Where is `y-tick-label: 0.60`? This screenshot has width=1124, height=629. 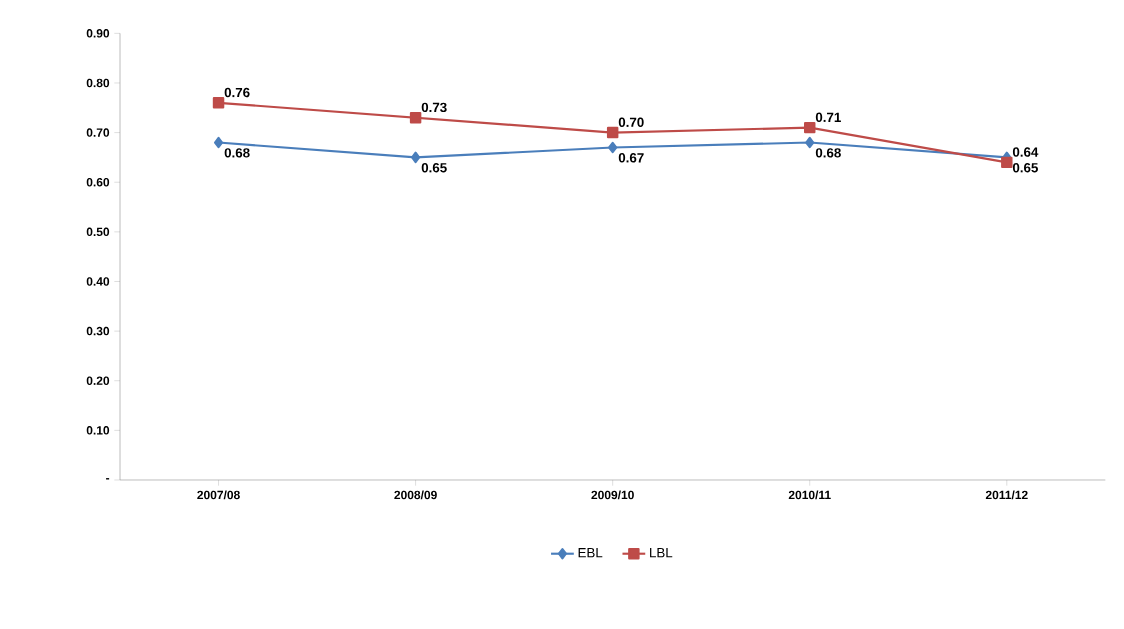
y-tick-label: 0.60 is located at coordinates (98, 182).